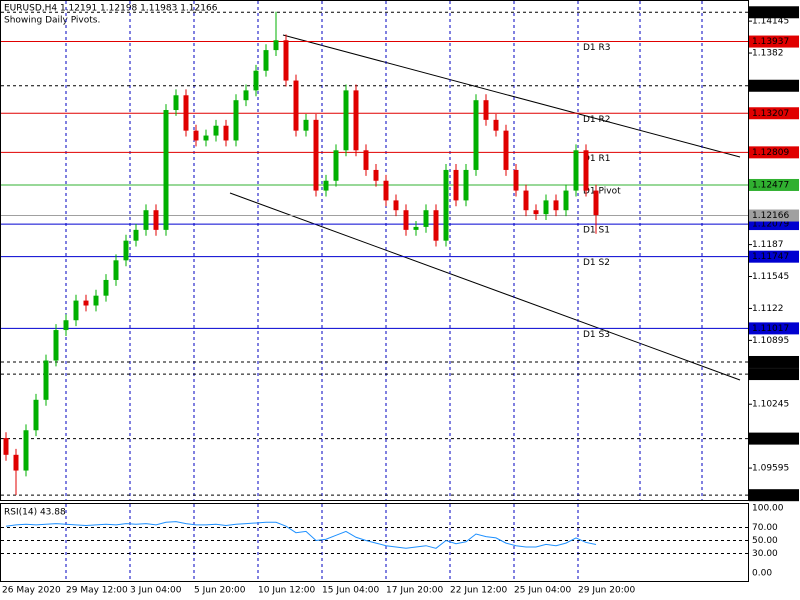 The image size is (800, 600). I want to click on x-tick-label: 29 May 12:00, so click(97, 591).